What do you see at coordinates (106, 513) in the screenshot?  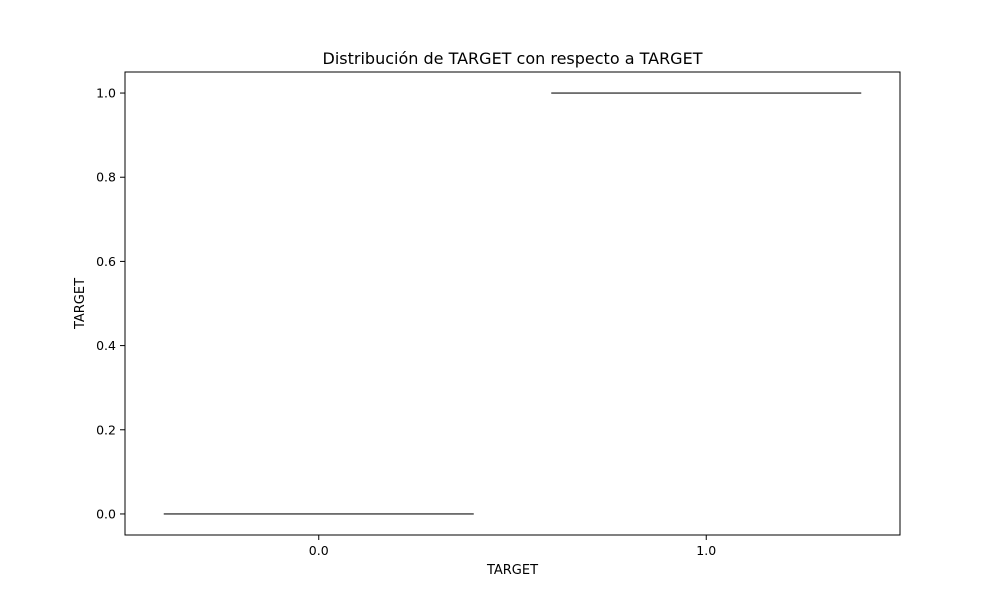 I see `y-tick-label: 0.0` at bounding box center [106, 513].